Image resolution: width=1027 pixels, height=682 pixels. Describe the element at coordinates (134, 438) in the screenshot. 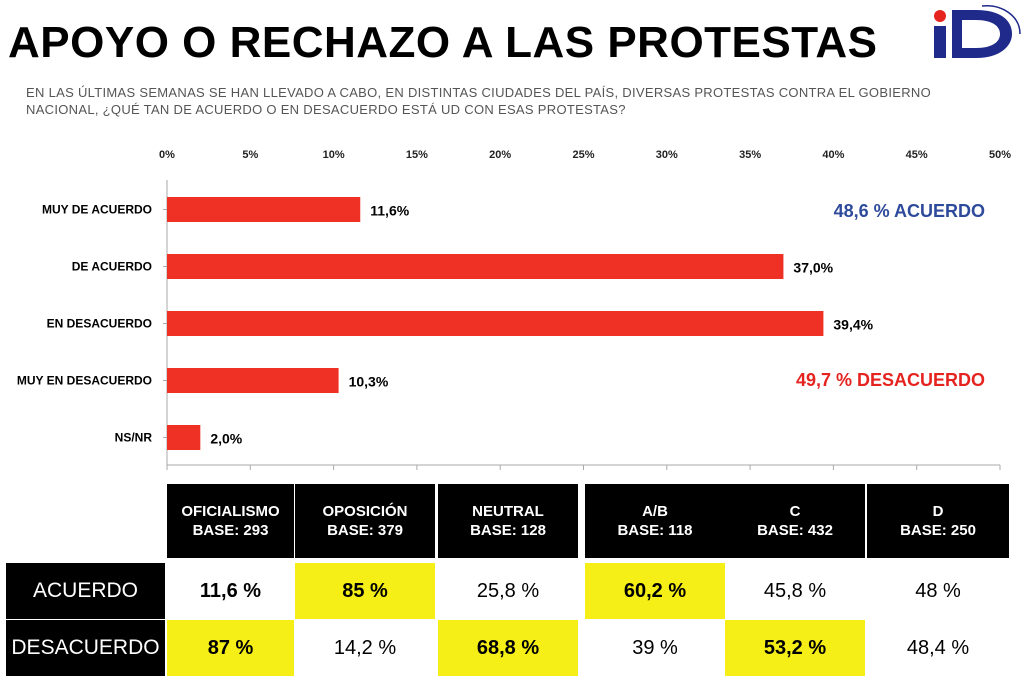

I see `category-label: NS/NR` at that location.